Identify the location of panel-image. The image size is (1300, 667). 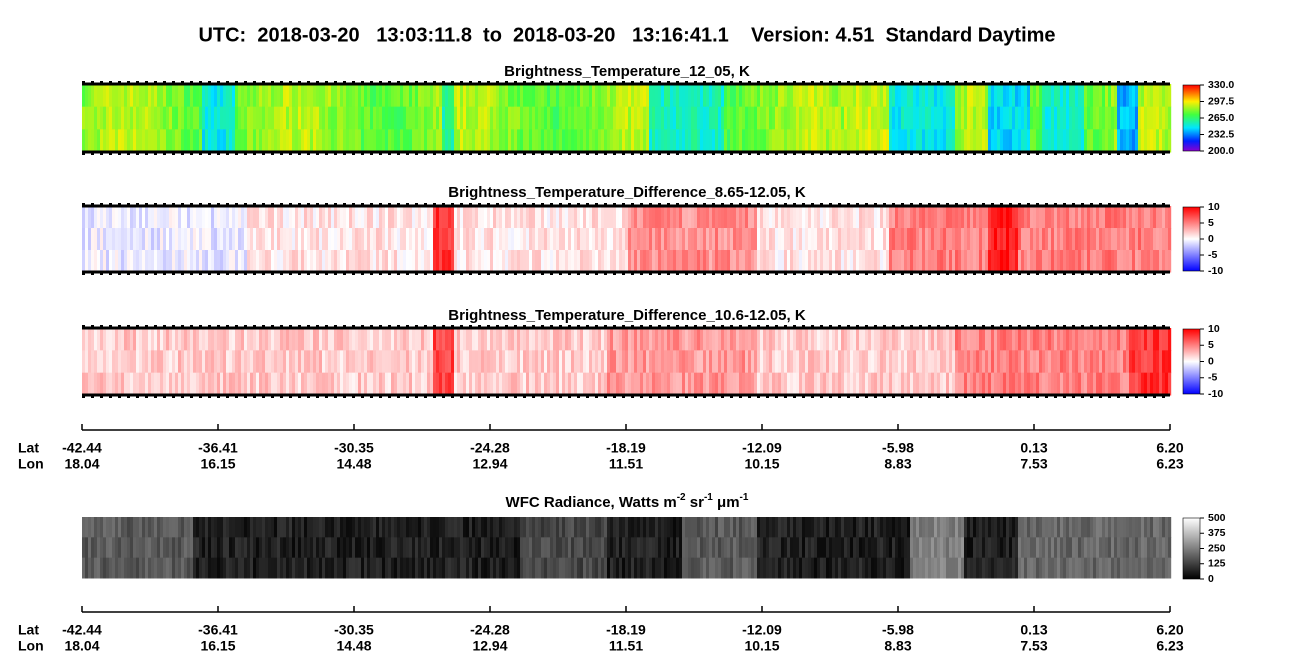
(627, 362).